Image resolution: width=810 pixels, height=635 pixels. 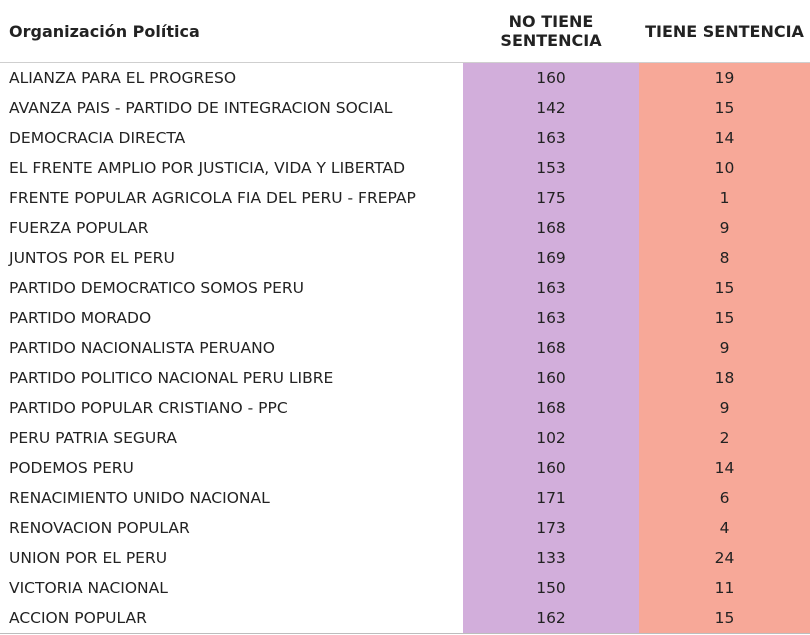 I want to click on cell-tiene-sentencia: 10, so click(x=724, y=168).